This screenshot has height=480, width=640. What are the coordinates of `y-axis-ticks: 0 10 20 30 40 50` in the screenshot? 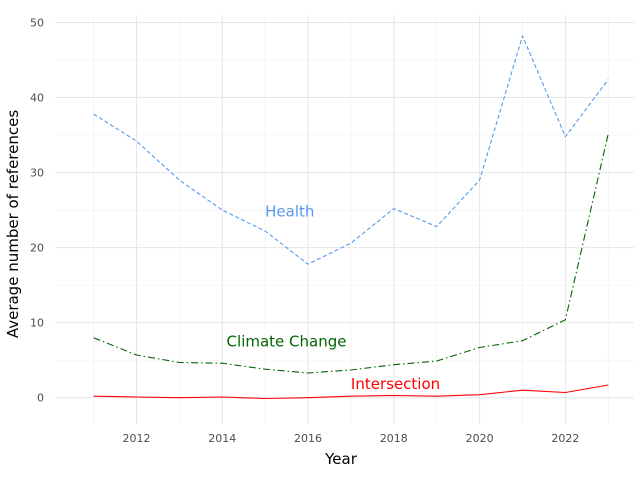 It's located at (37, 211).